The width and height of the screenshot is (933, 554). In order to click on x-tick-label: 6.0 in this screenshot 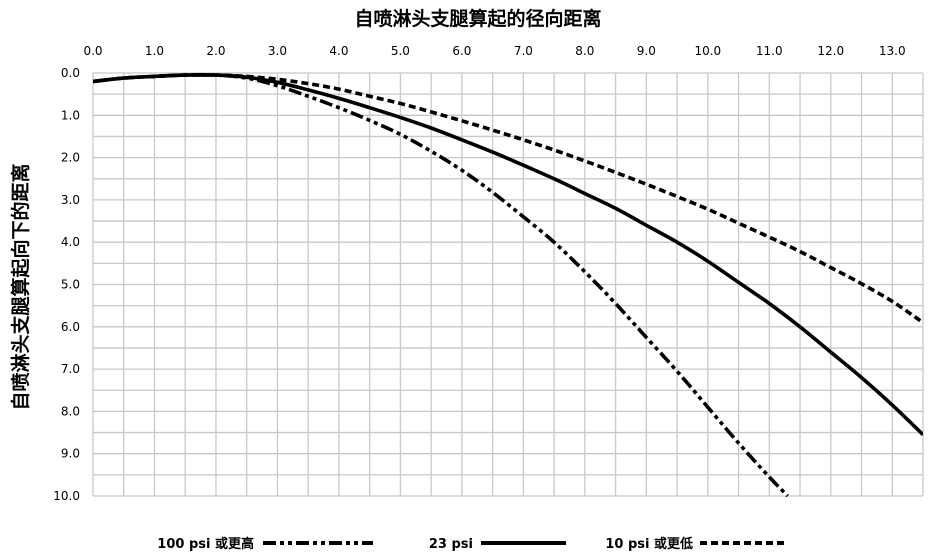, I will do `click(461, 51)`.